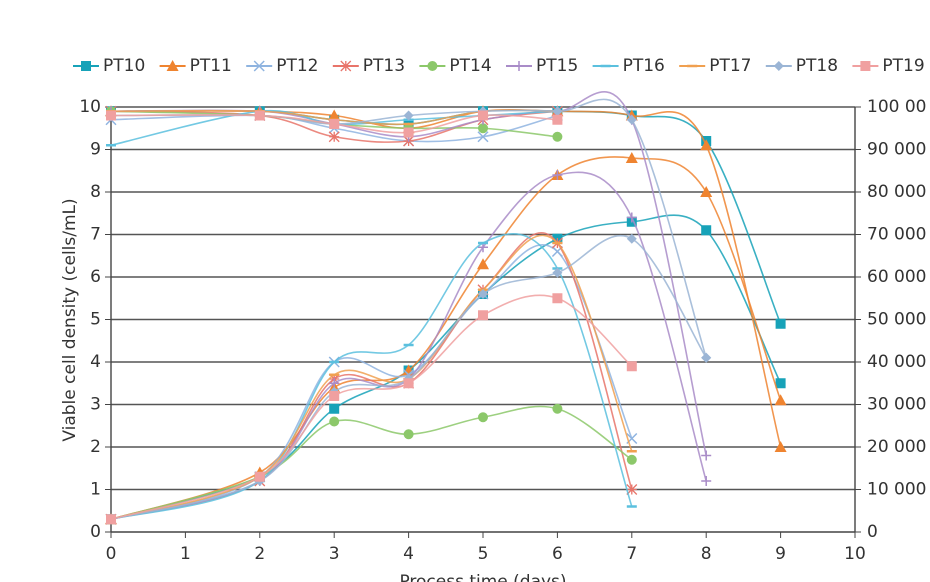  Describe the element at coordinates (896, 277) in the screenshot. I see `y2-tick-label: 60 000` at that location.